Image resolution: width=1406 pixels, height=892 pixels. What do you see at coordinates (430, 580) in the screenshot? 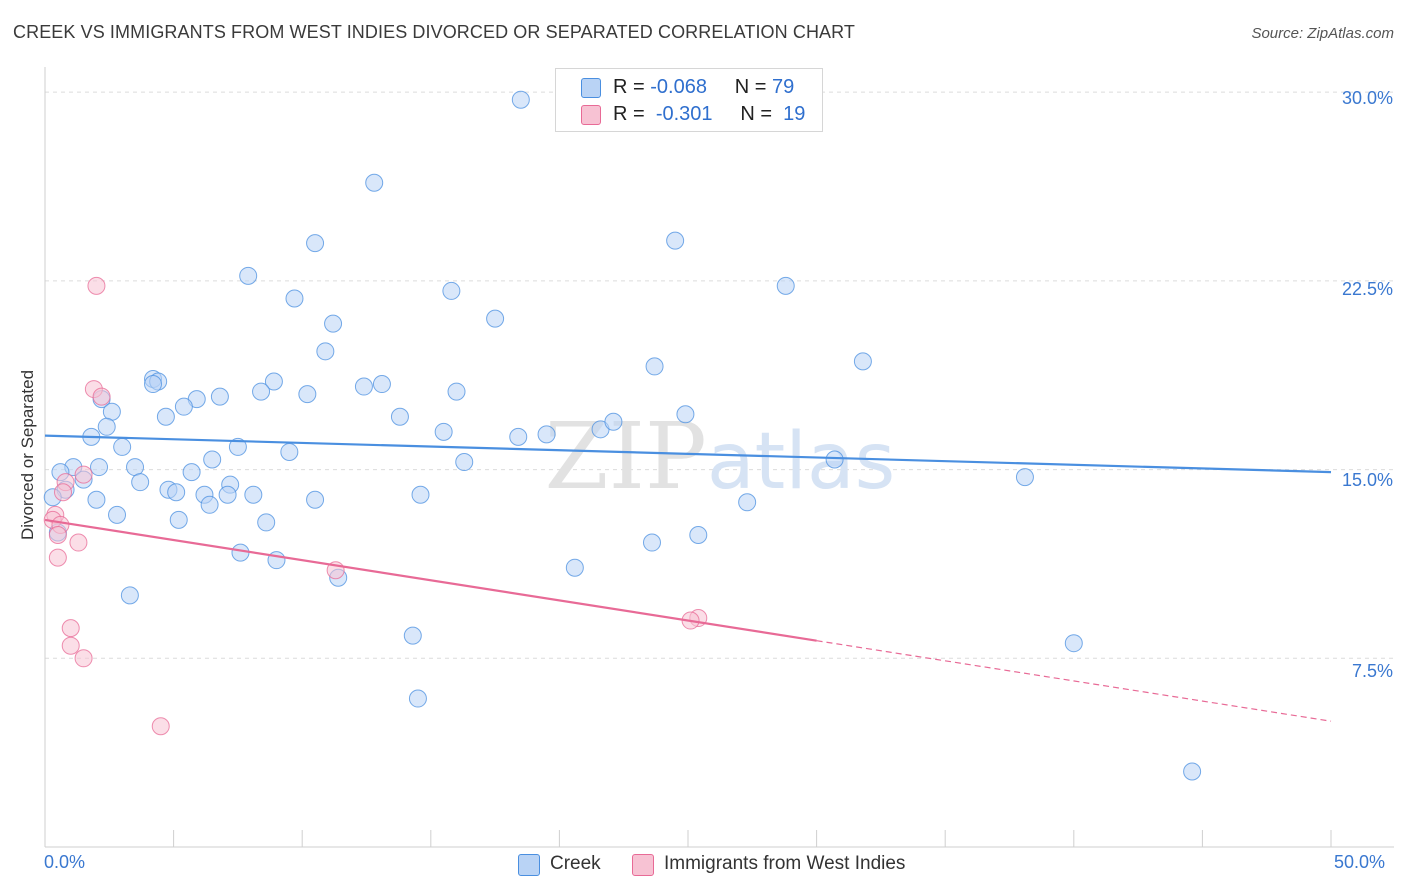
I see `west-indies-trend-line` at bounding box center [430, 580].